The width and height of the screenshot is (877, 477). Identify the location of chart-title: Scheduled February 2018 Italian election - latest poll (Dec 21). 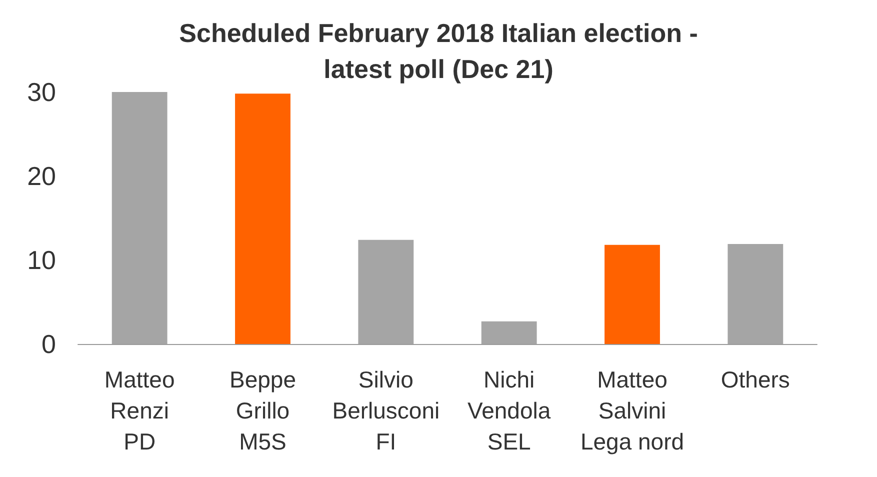
(438, 51).